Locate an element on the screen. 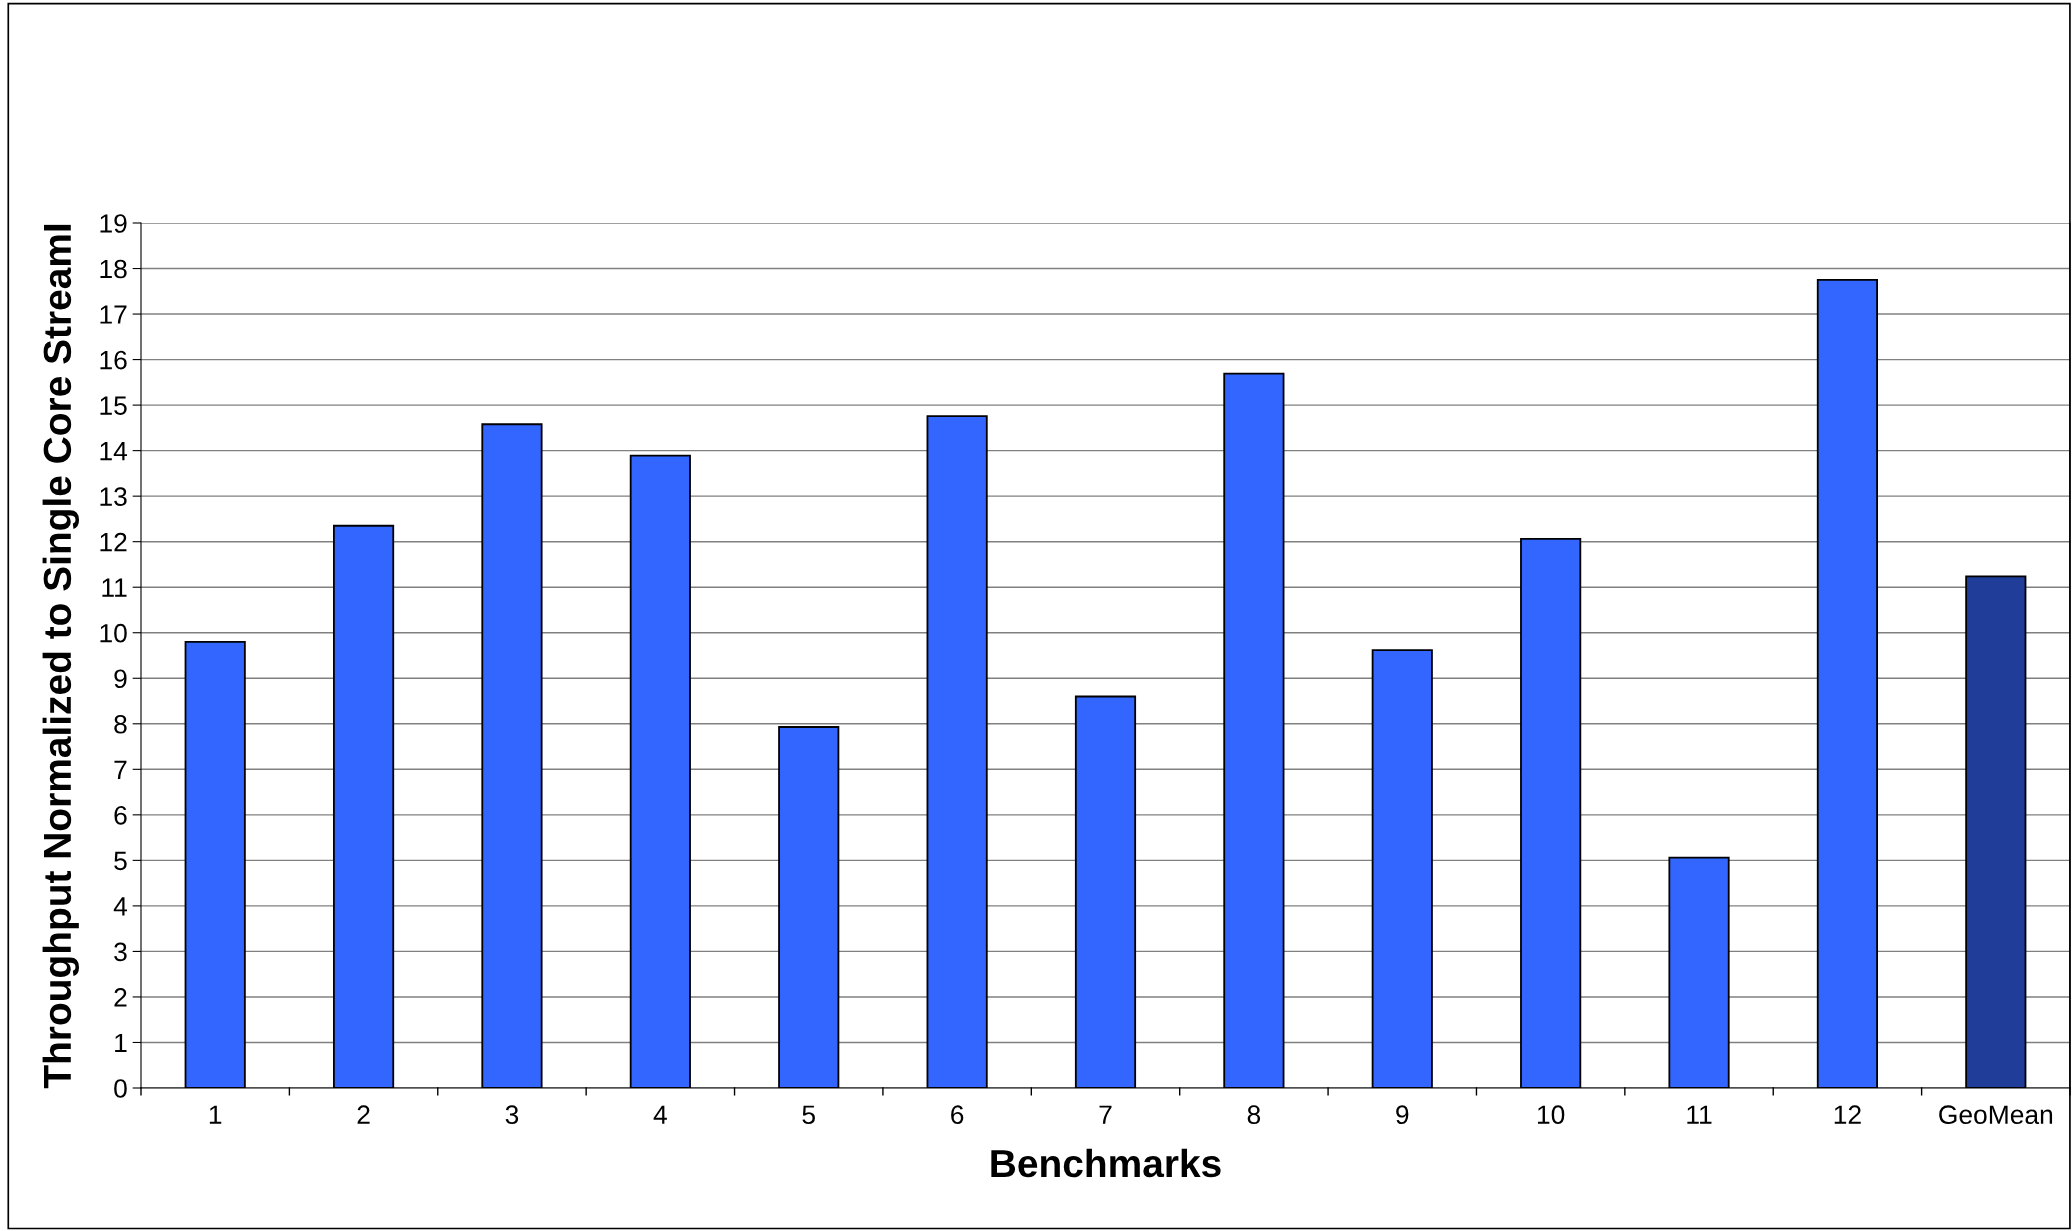 This screenshot has height=1231, width=2072. x-axis-title: Benchmarks is located at coordinates (1106, 1163).